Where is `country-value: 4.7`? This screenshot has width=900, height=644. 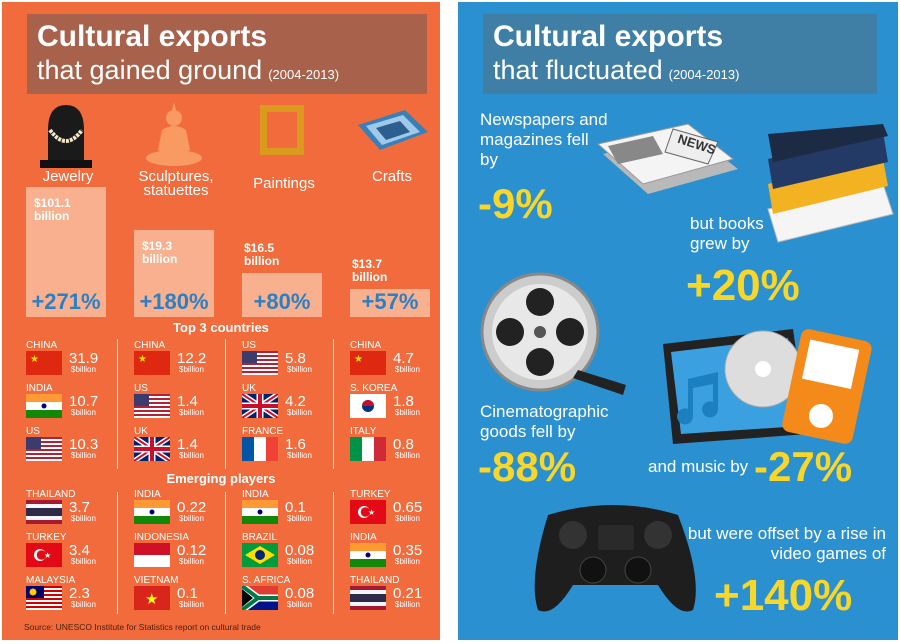 country-value: 4.7 is located at coordinates (403, 358).